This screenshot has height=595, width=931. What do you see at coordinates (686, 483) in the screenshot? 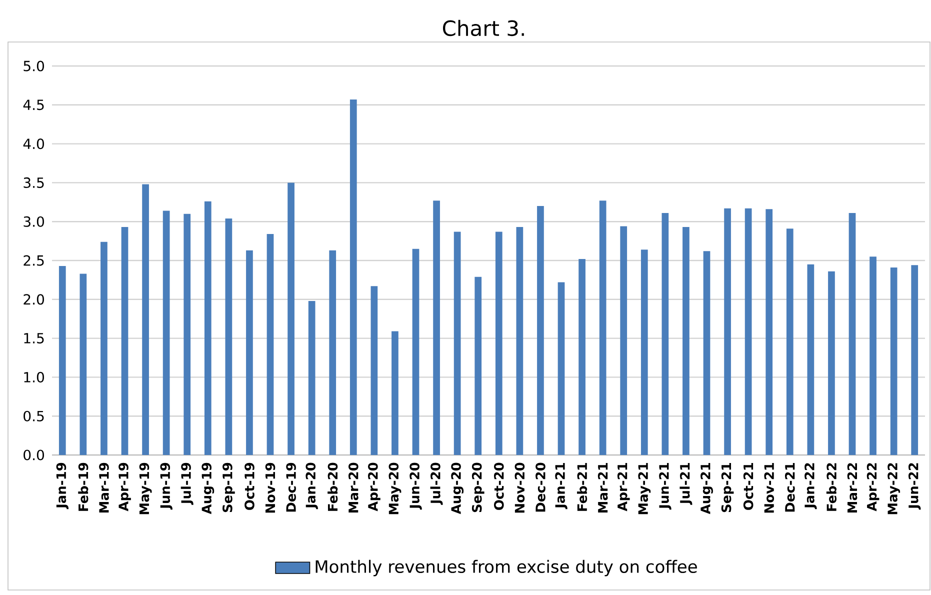
I see `x-tick-label: Jul-21` at bounding box center [686, 483].